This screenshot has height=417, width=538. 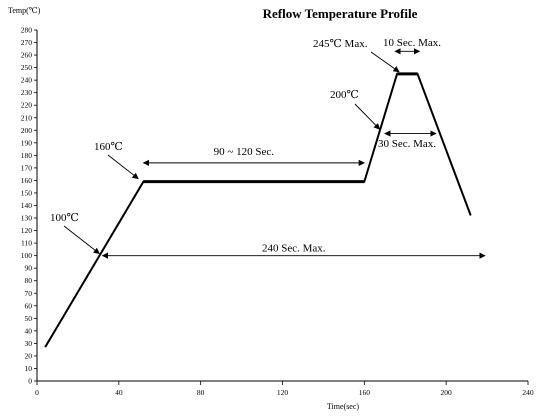 I want to click on pointer-200c, so click(x=367, y=116).